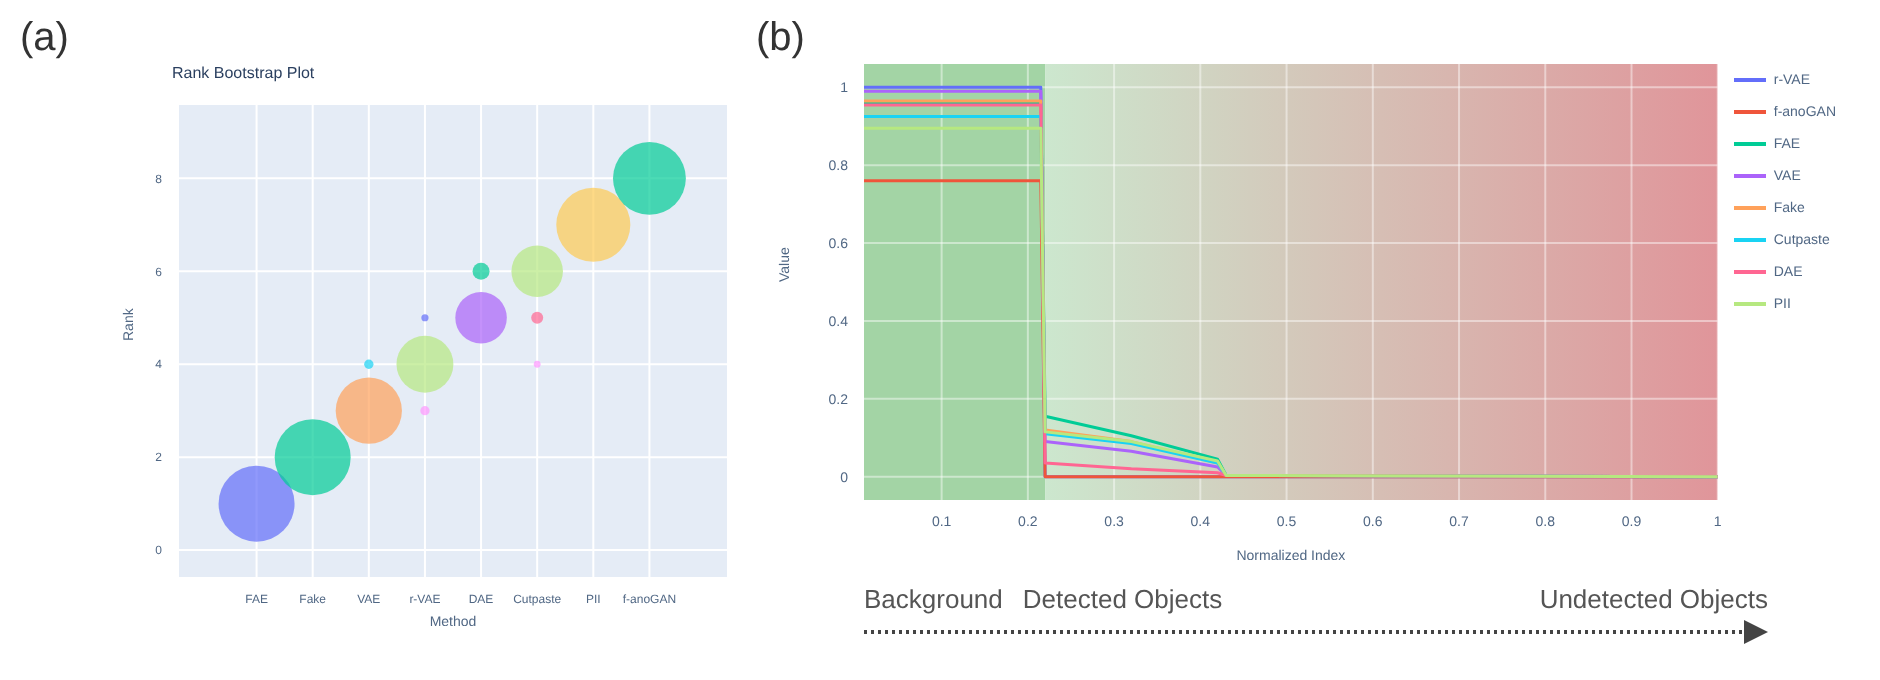  What do you see at coordinates (1122, 599) in the screenshot?
I see `text: Detected Objects` at bounding box center [1122, 599].